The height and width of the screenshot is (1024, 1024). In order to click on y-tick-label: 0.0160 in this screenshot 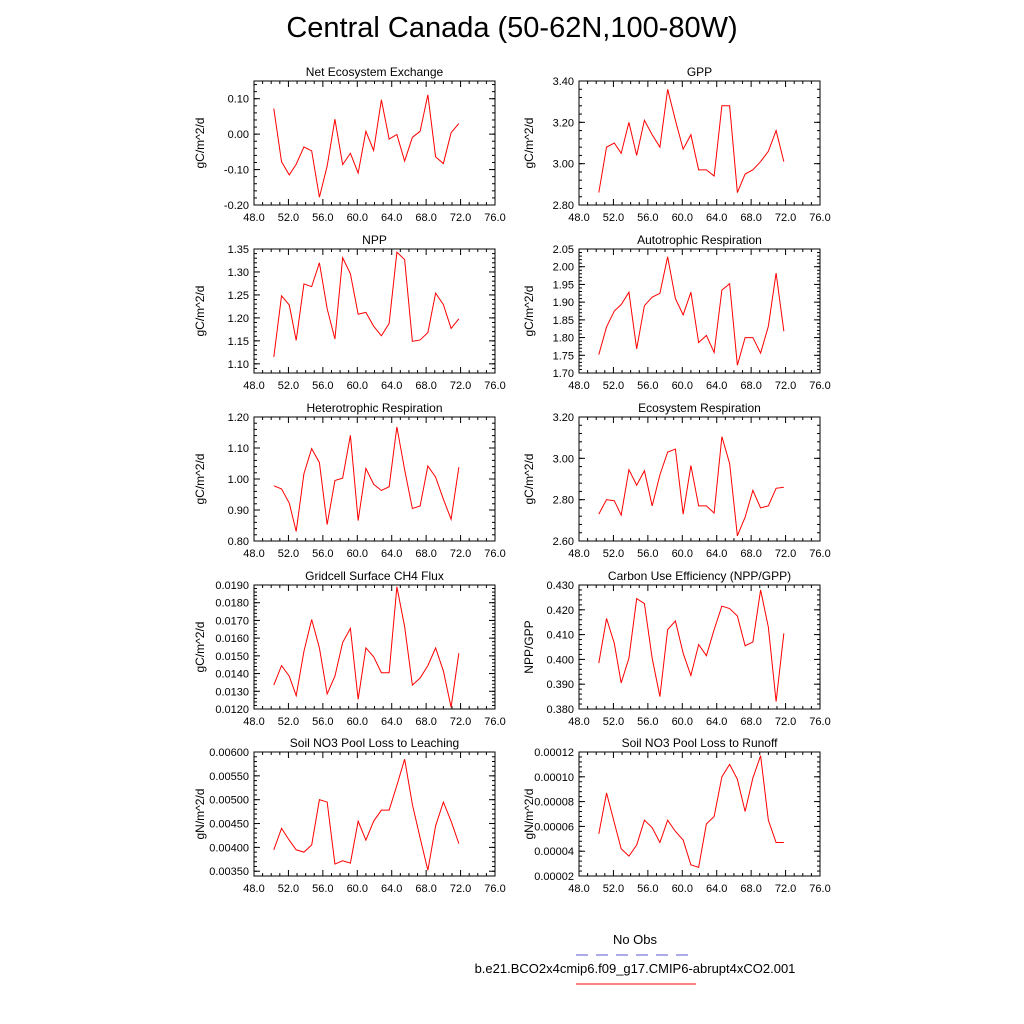, I will do `click(232, 639)`.